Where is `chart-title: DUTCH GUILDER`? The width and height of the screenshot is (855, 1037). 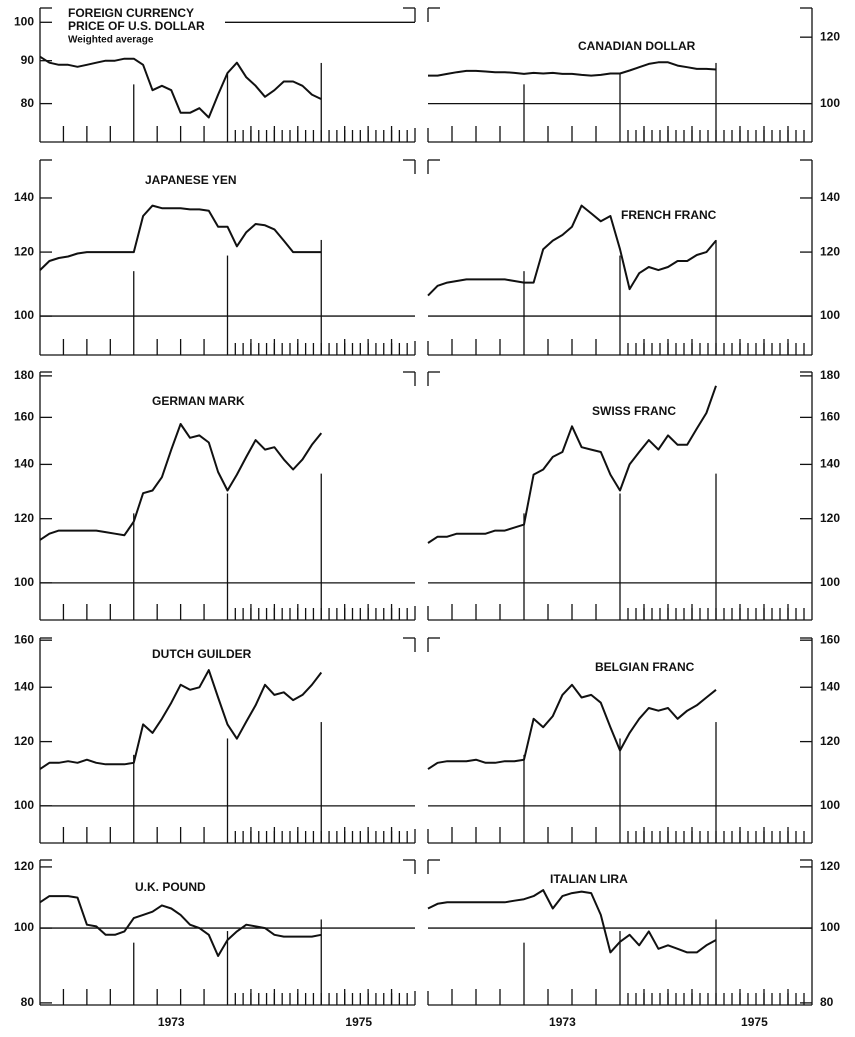
chart-title: DUTCH GUILDER is located at coordinates (202, 654).